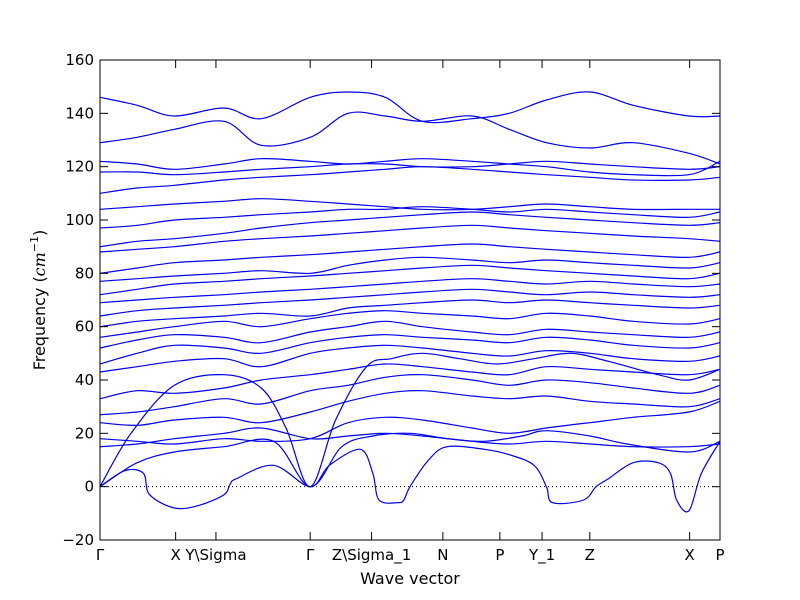  Describe the element at coordinates (410, 578) in the screenshot. I see `x-axis-title: Wave vector` at that location.